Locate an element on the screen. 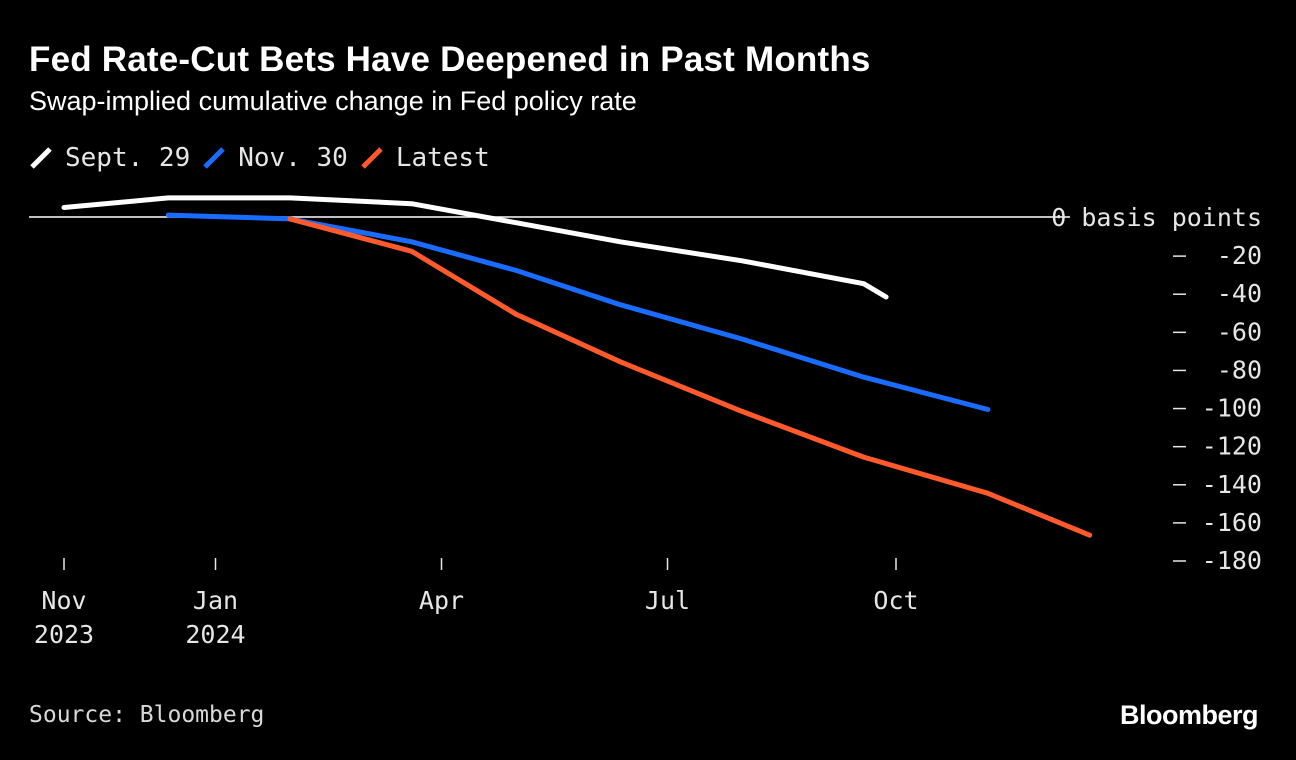 The height and width of the screenshot is (760, 1296). legend-label-sept-29: Sept. 29 is located at coordinates (128, 158).